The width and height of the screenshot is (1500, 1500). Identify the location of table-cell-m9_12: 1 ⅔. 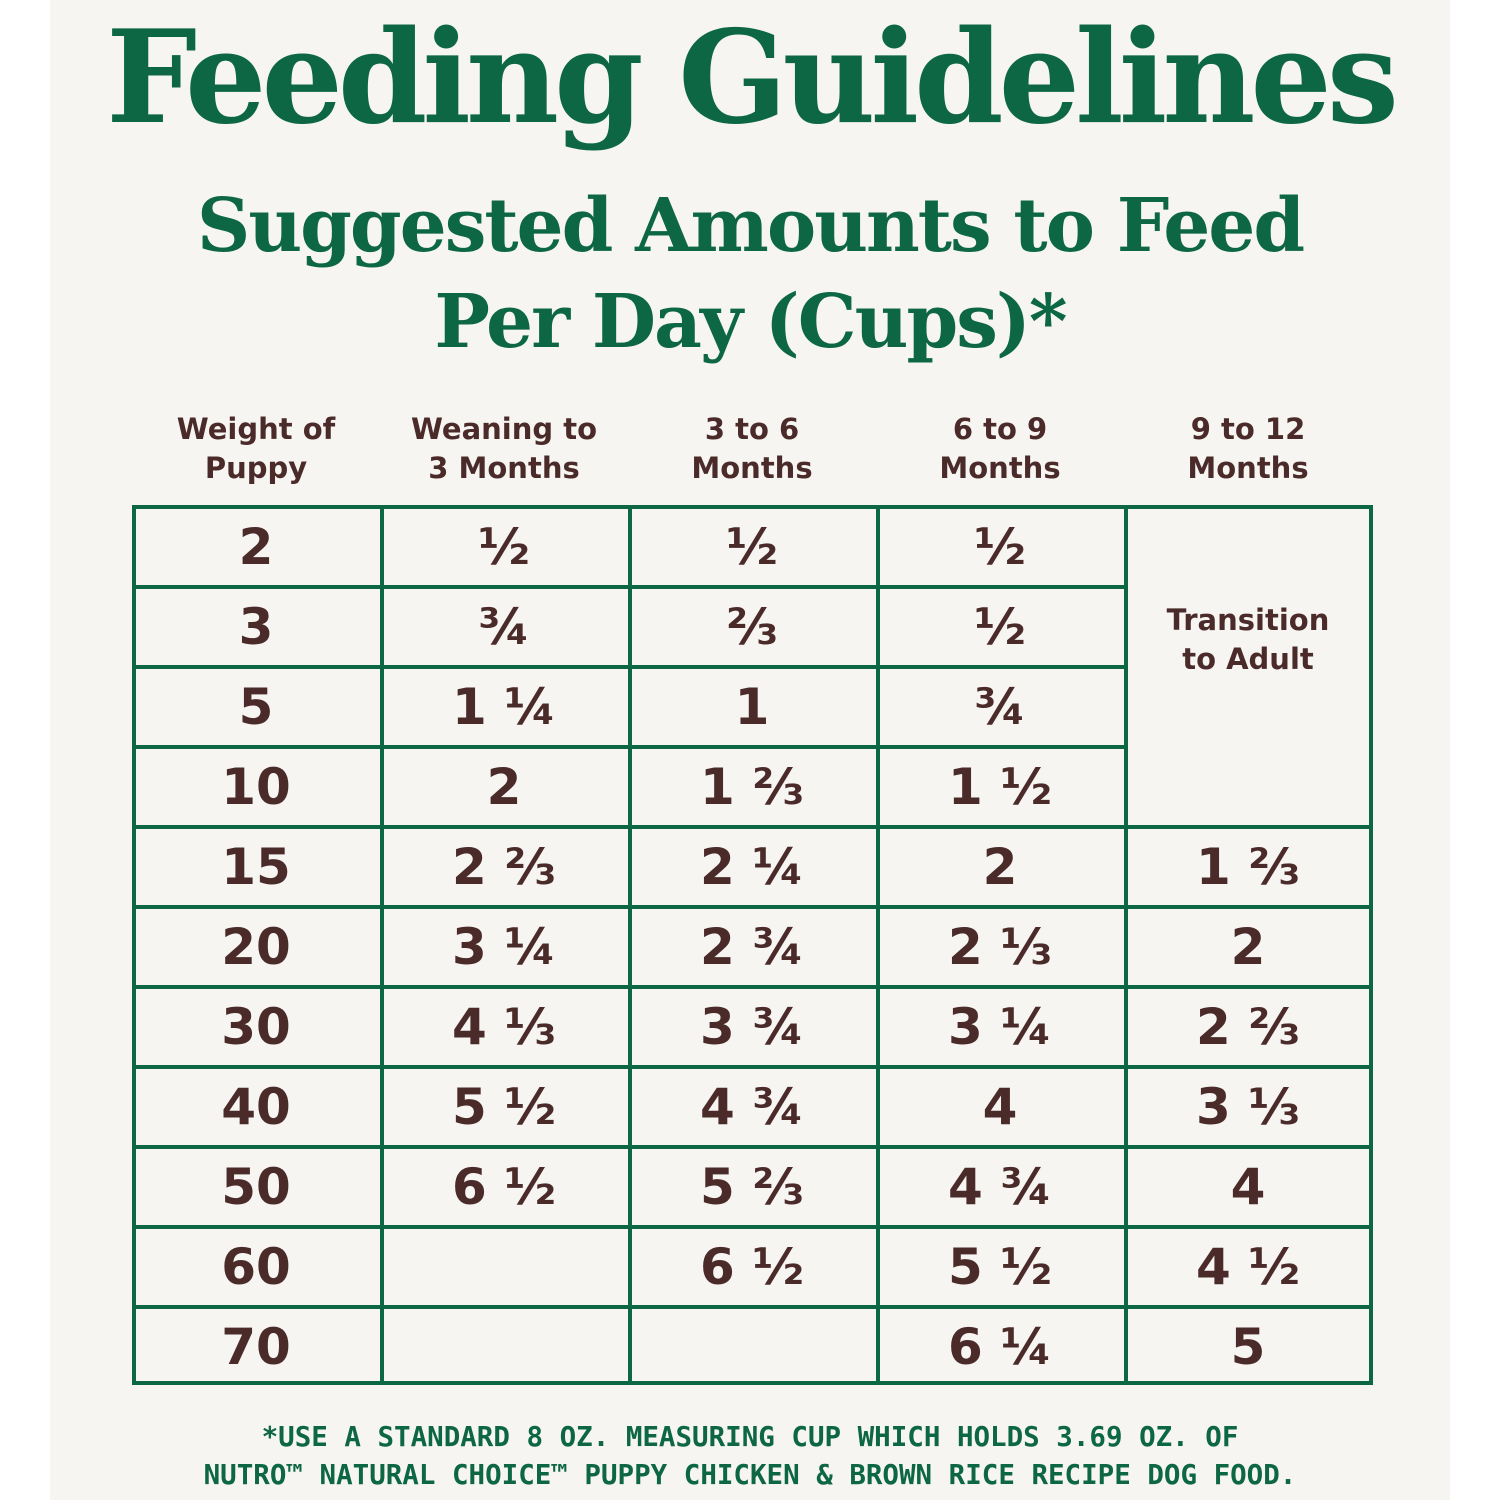
(1248, 867).